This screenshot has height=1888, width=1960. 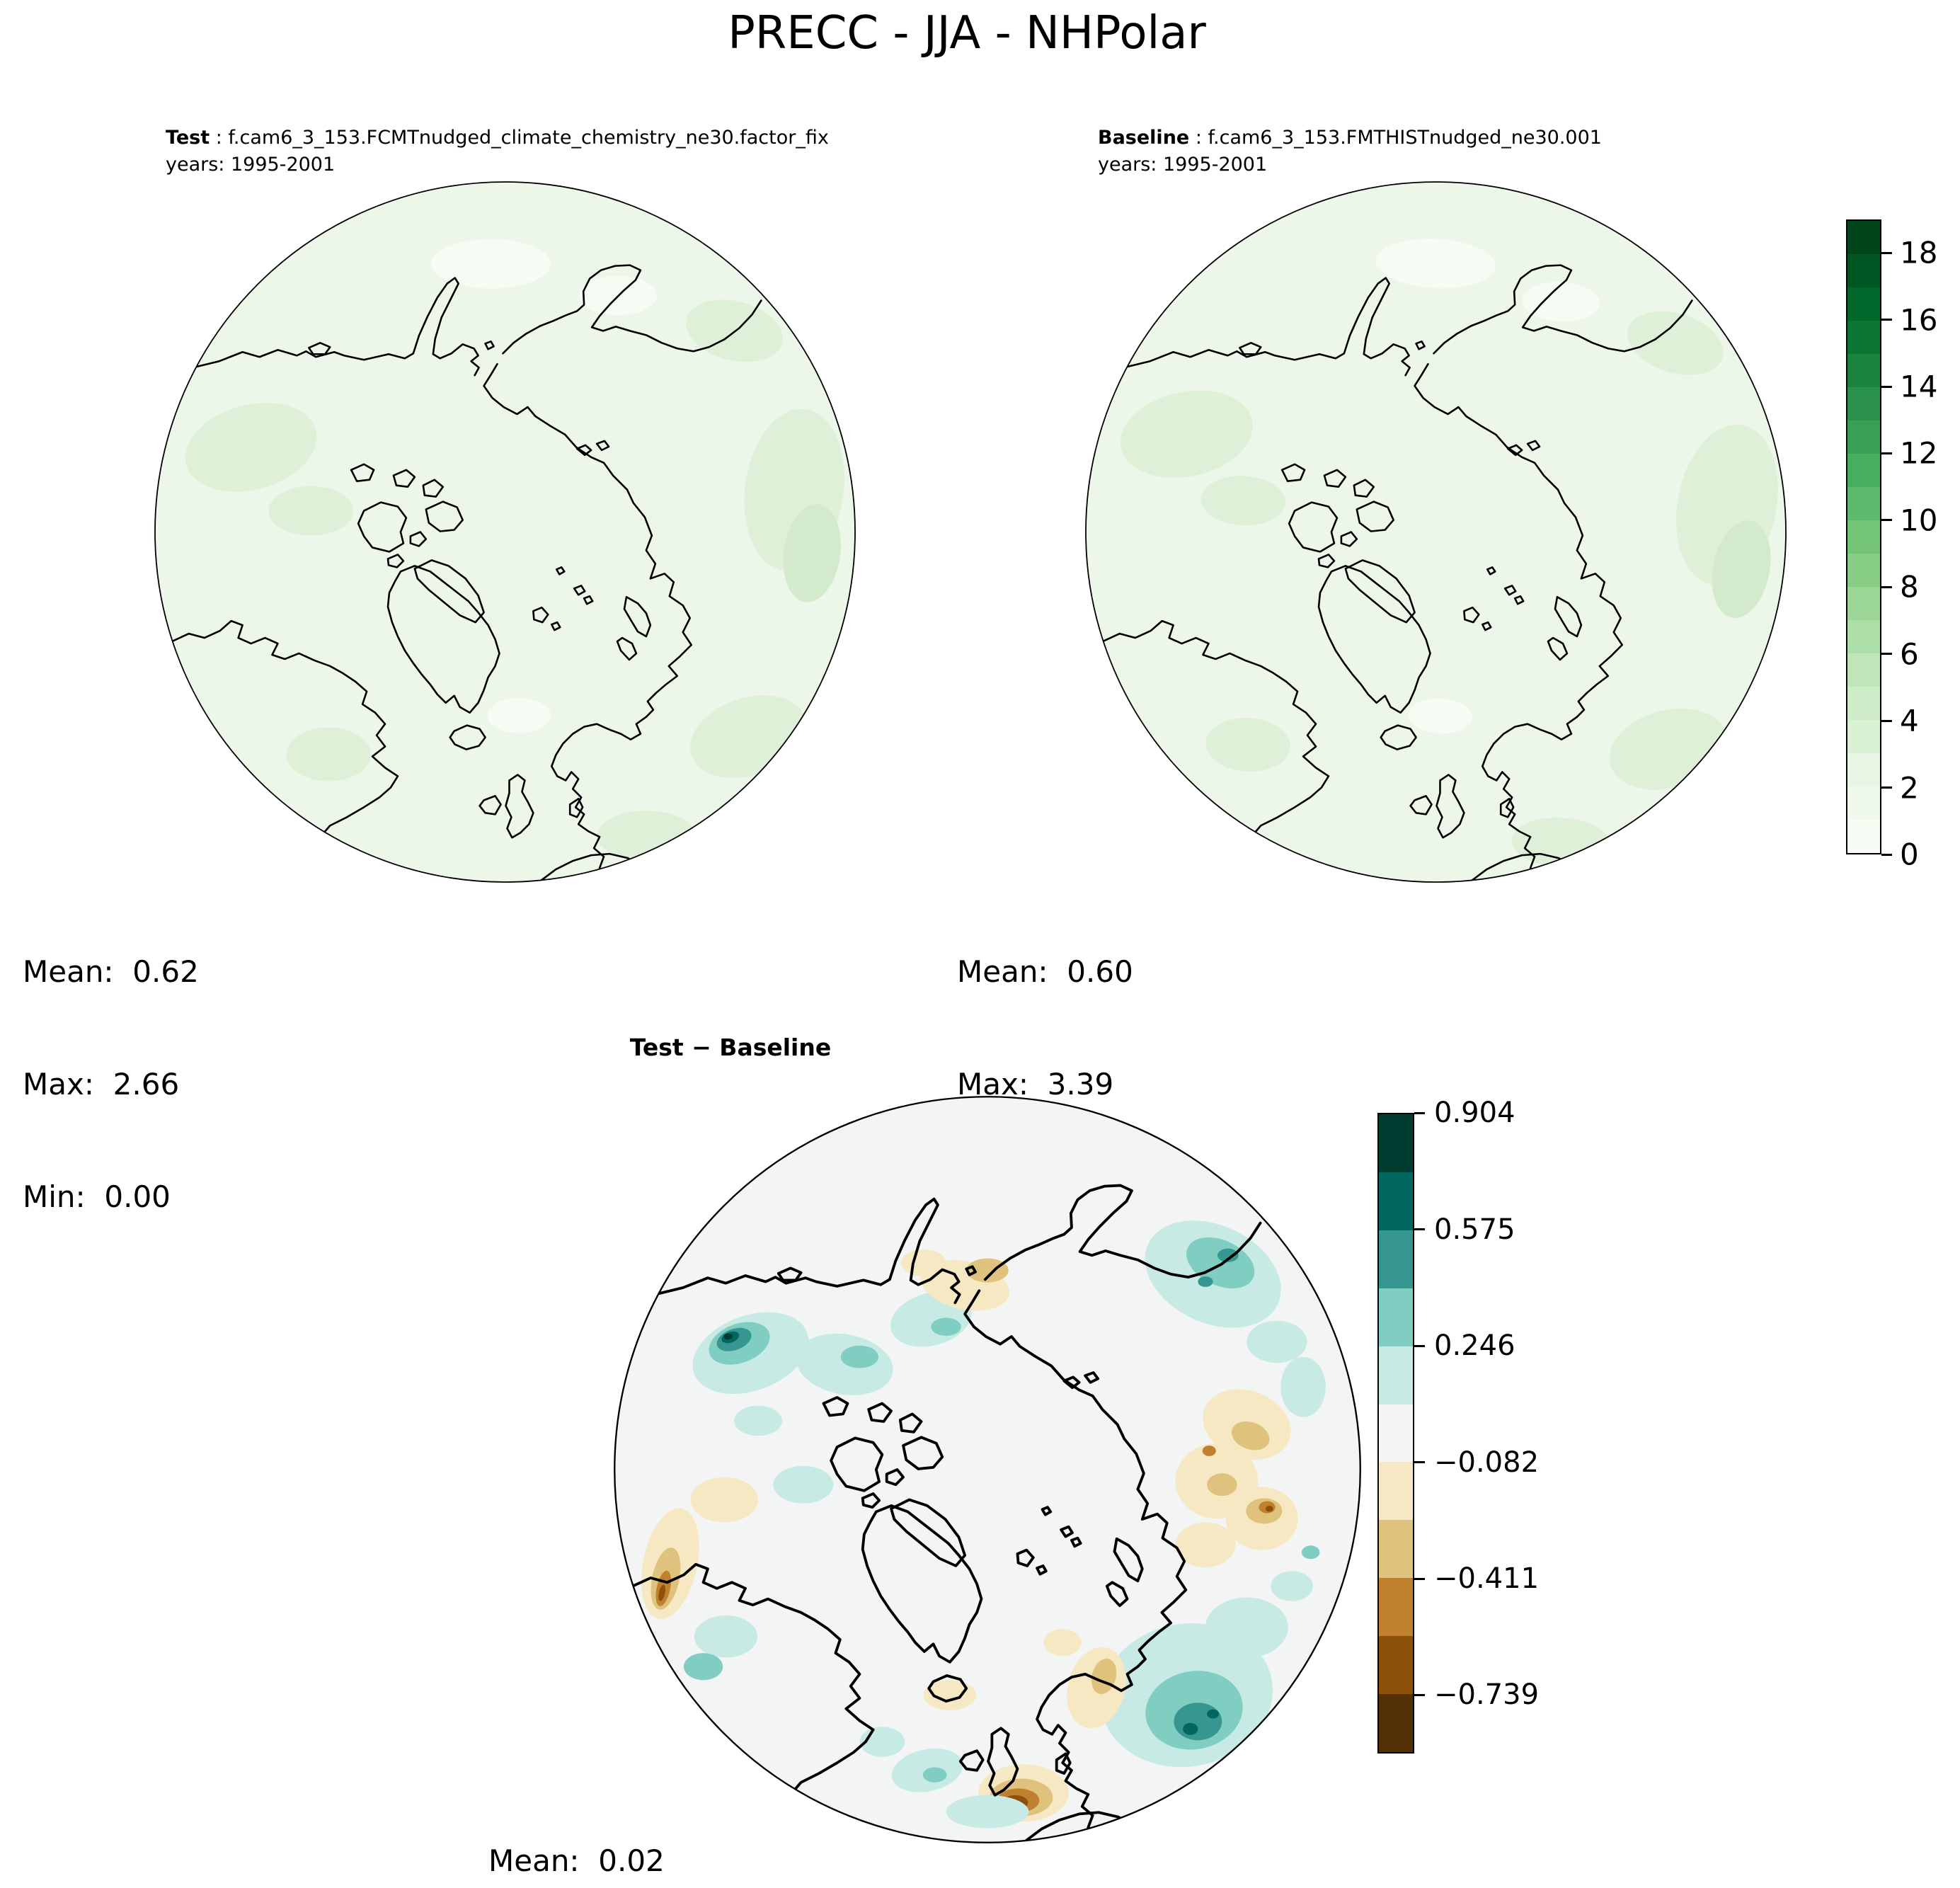 I want to click on test-stat-min: Min: 0.00, so click(x=97, y=1196).